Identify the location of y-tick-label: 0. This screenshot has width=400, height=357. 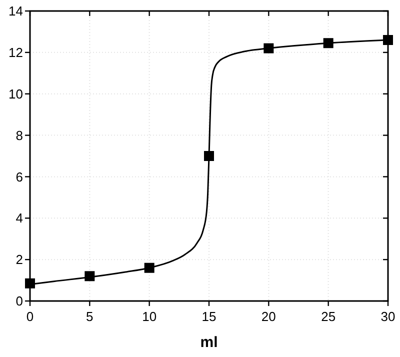
(19, 301).